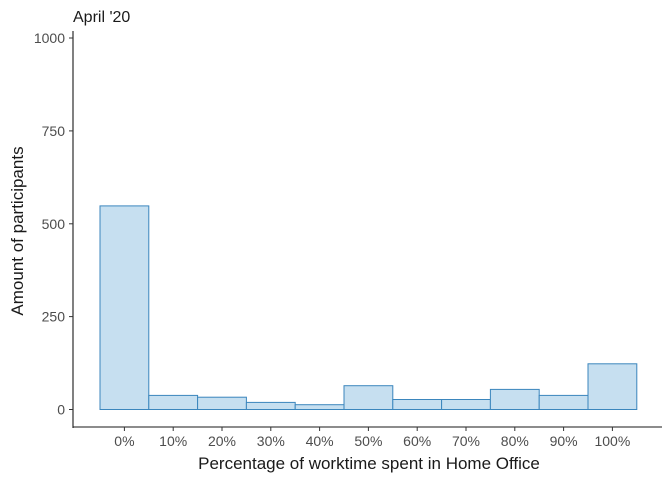 This screenshot has width=672, height=480. Describe the element at coordinates (564, 441) in the screenshot. I see `x-tick-label: 90%` at that location.